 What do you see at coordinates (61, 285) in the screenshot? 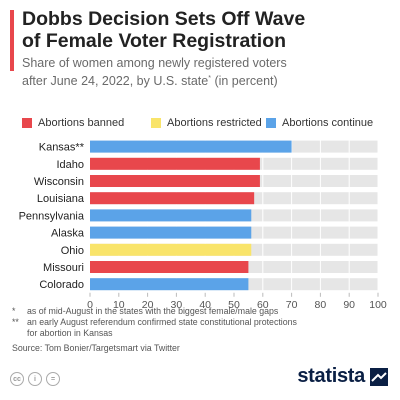
I see `category-label: Colorado` at bounding box center [61, 285].